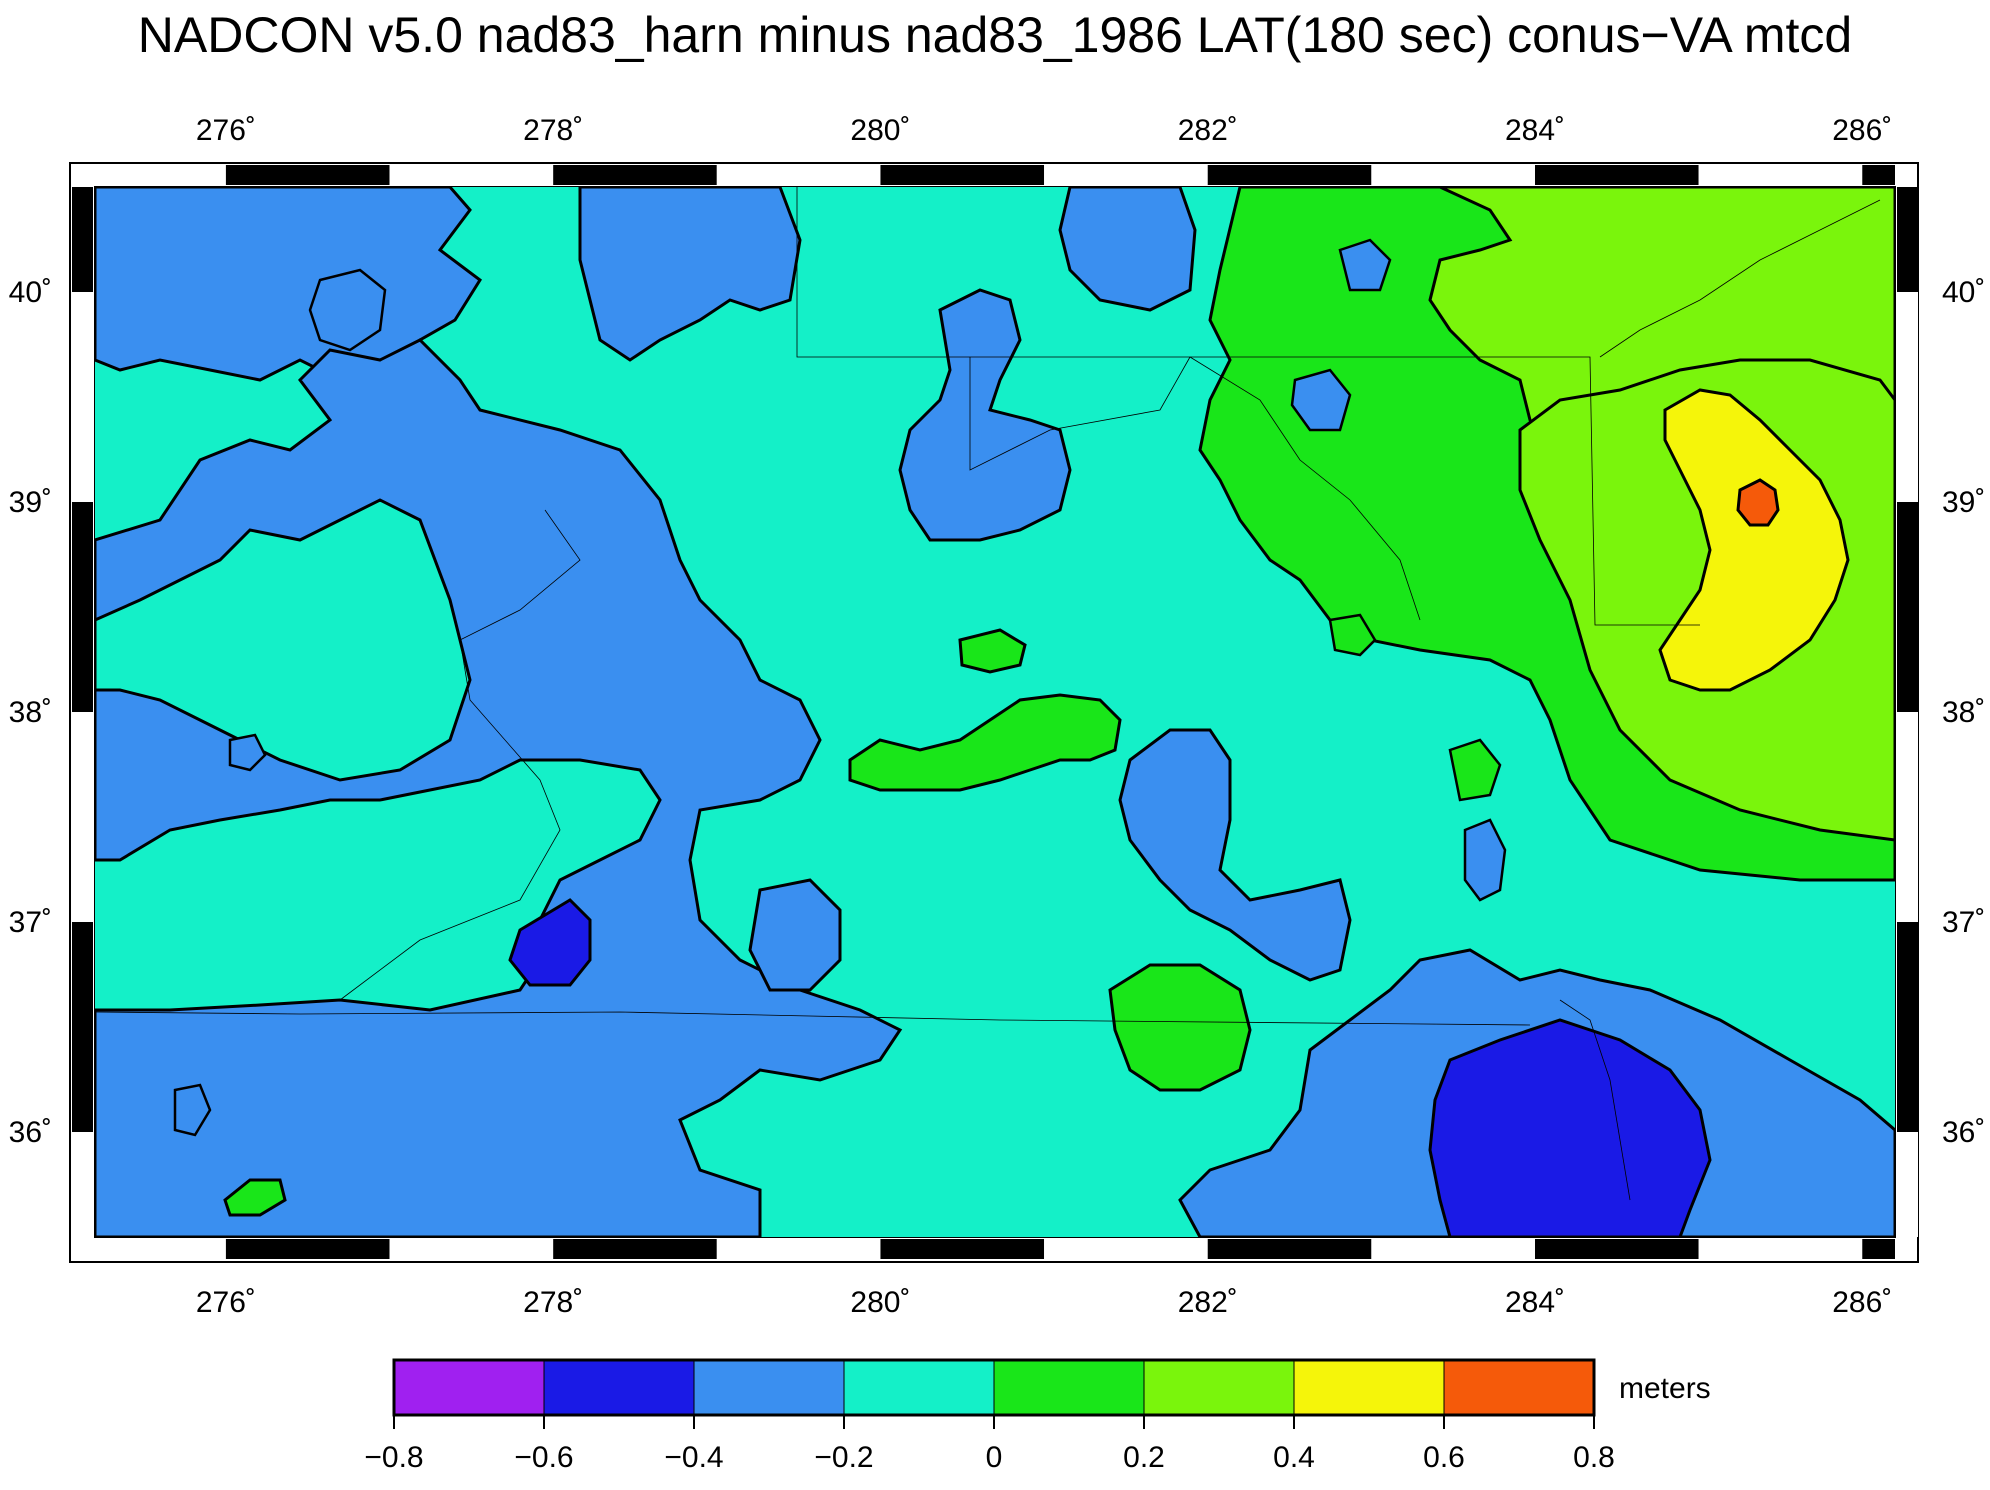 Image resolution: width=1990 pixels, height=1490 pixels. Describe the element at coordinates (994, 1457) in the screenshot. I see `colorbar-tick-label: 0` at that location.